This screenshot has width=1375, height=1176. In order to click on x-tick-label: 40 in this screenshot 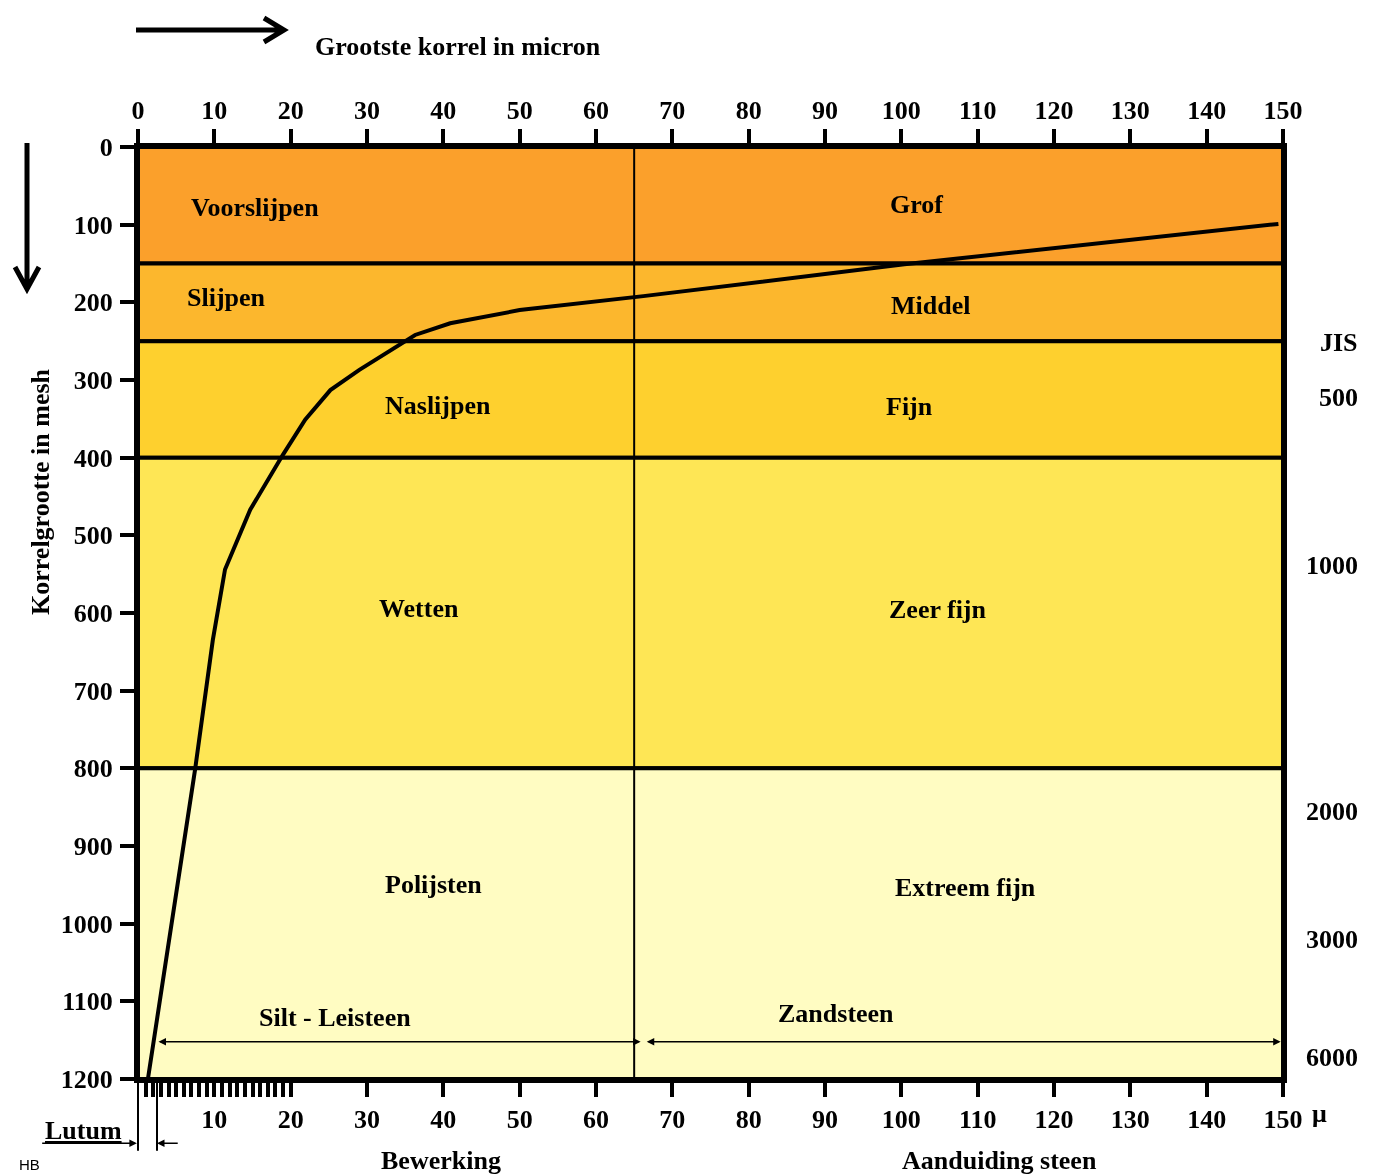, I will do `click(443, 1120)`.